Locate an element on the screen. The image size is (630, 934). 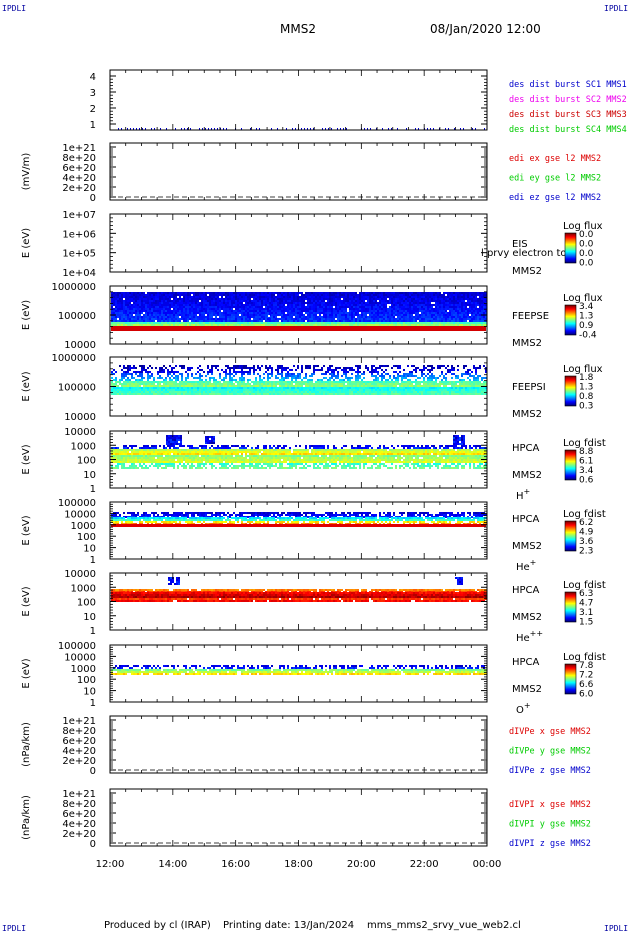
spacecraft-label: MMS2 is located at coordinates (527, 343).